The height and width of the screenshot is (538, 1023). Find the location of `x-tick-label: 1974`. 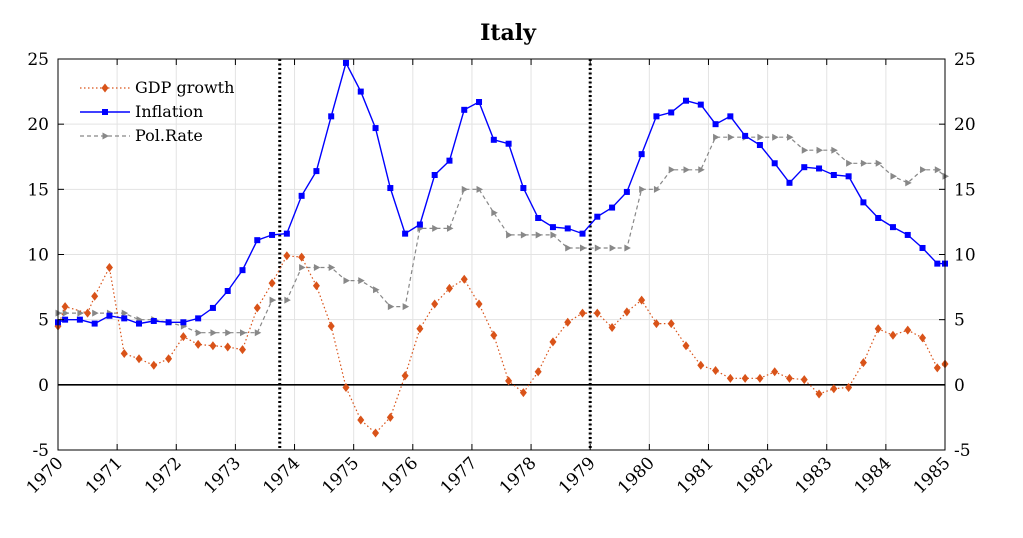

x-tick-label: 1974 is located at coordinates (281, 475).